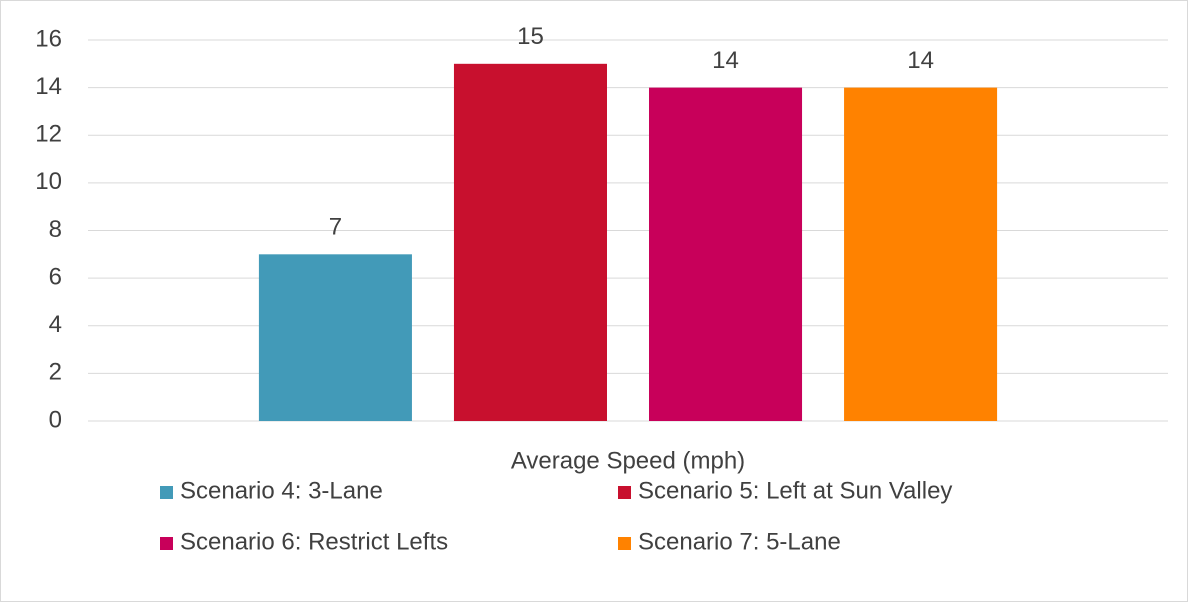 The image size is (1188, 602). I want to click on x-tick-label: Average Speed (mph), so click(628, 460).